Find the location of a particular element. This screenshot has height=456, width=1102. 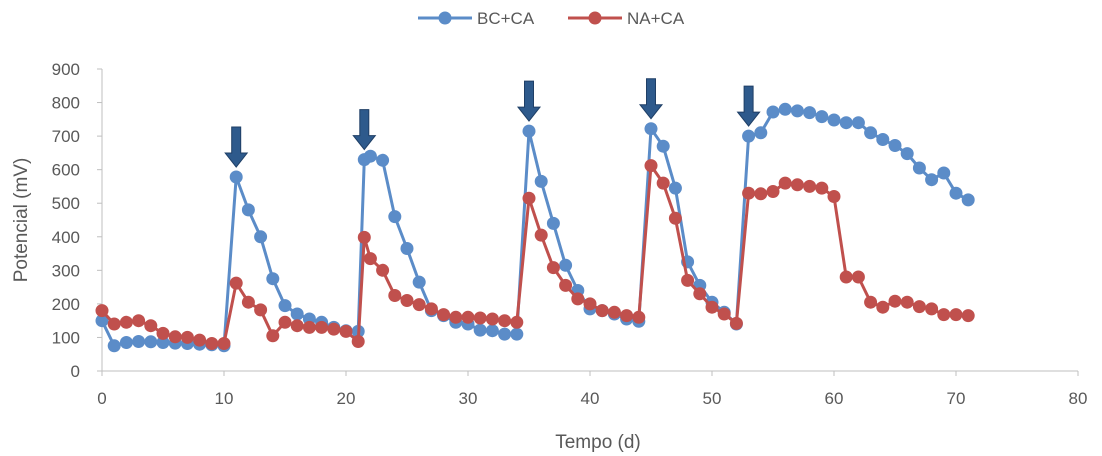

y-tick-label: 0 is located at coordinates (75, 371).